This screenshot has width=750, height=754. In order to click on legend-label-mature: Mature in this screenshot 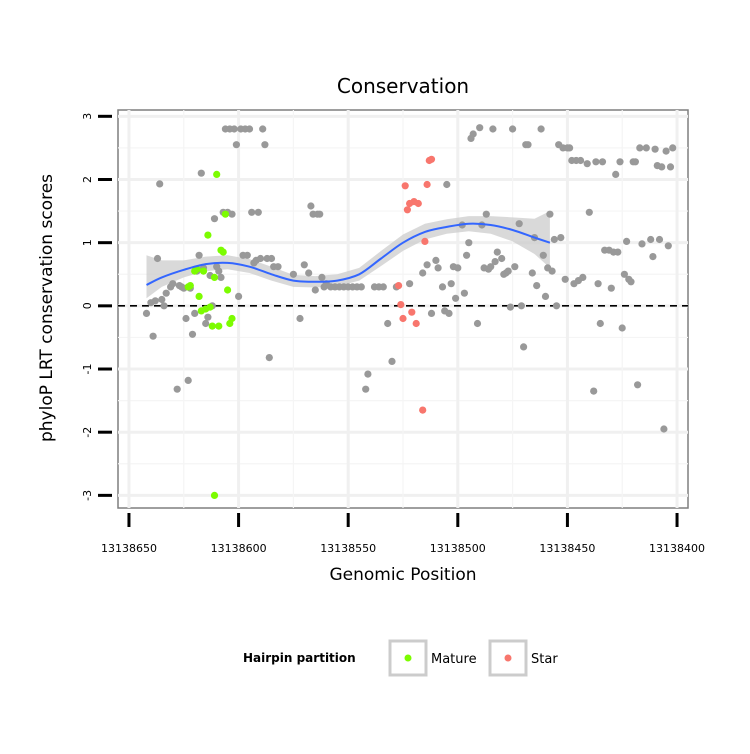, I will do `click(454, 659)`.